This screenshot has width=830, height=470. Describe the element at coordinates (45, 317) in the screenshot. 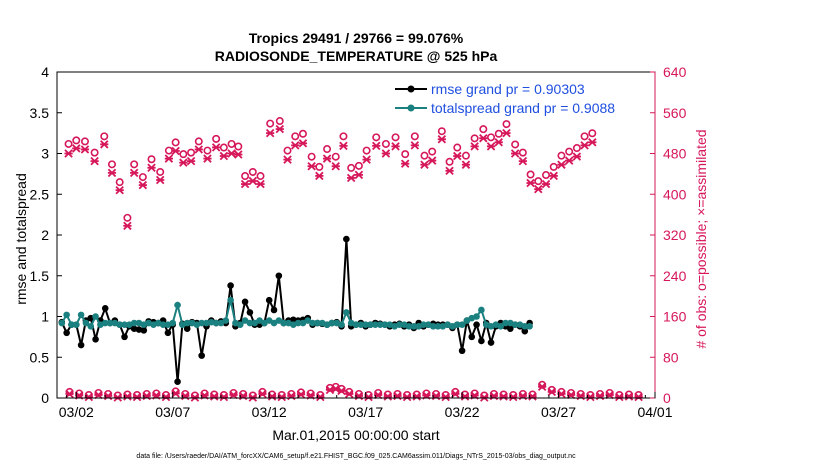

I see `y-left-tick-label: 1` at that location.